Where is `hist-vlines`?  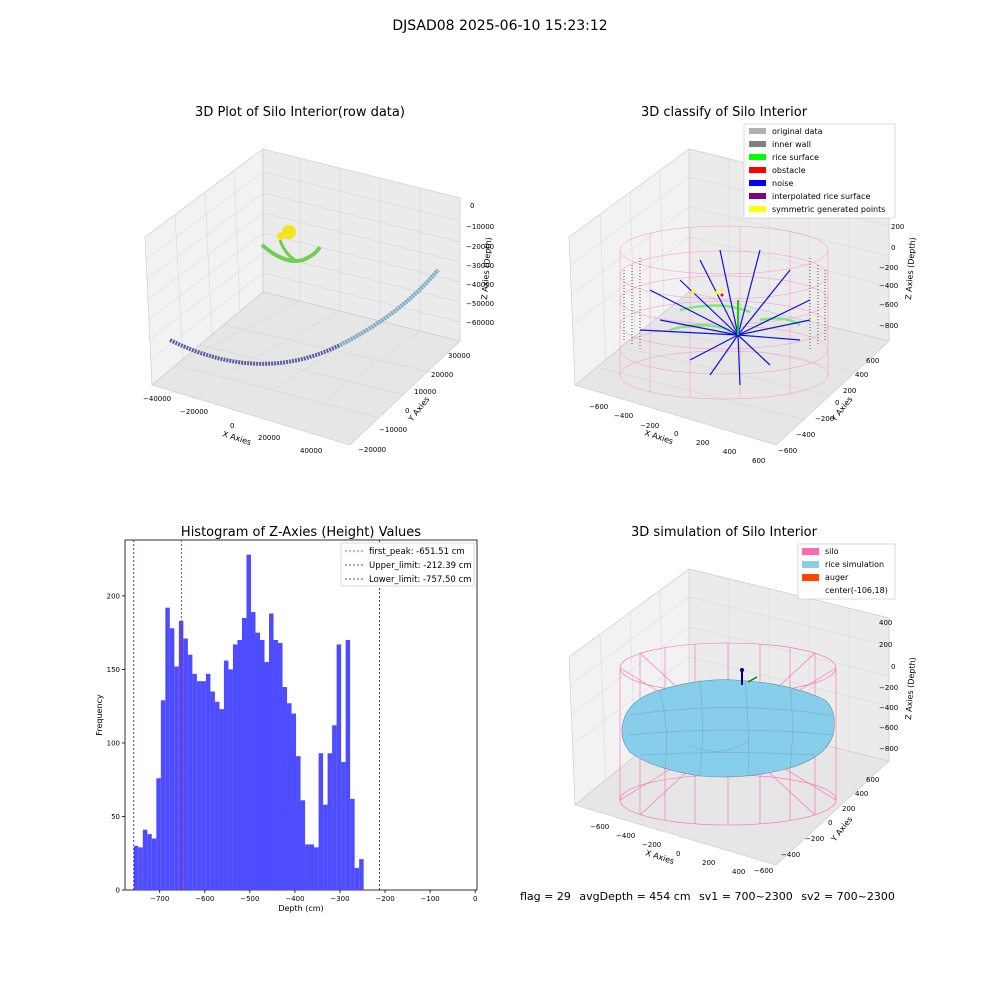
hist-vlines is located at coordinates (256, 715).